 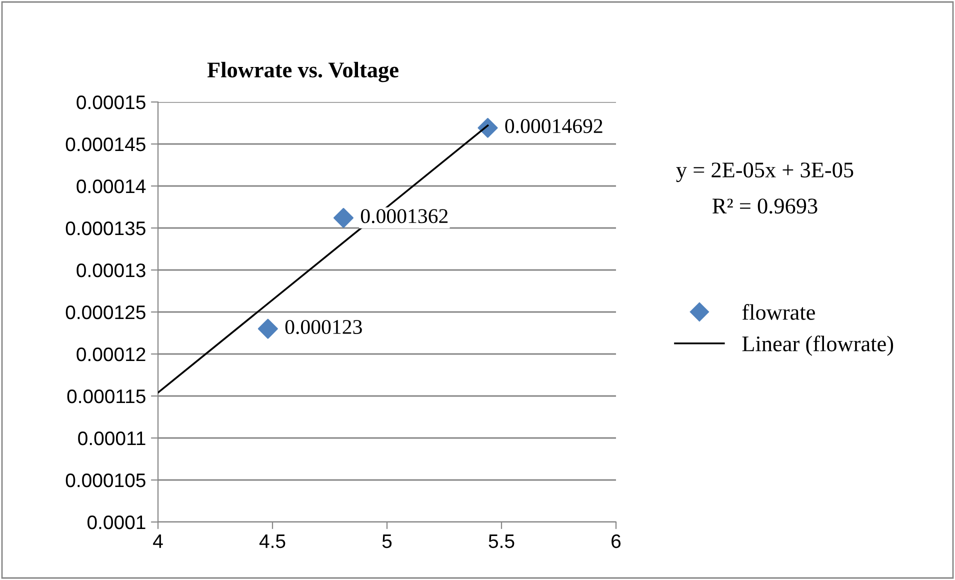 I want to click on chart-title: Flowrate vs. Voltage, so click(x=302, y=72).